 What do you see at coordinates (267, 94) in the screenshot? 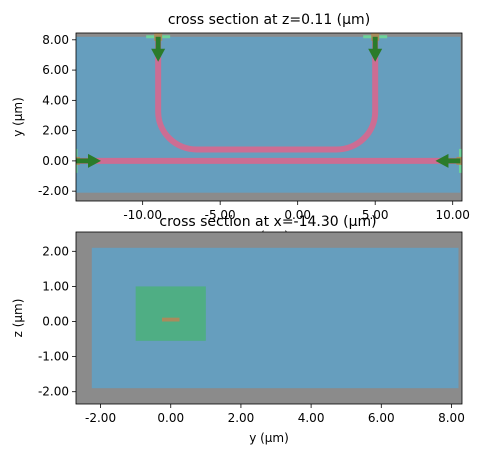
I see `bend-waveguide` at bounding box center [267, 94].